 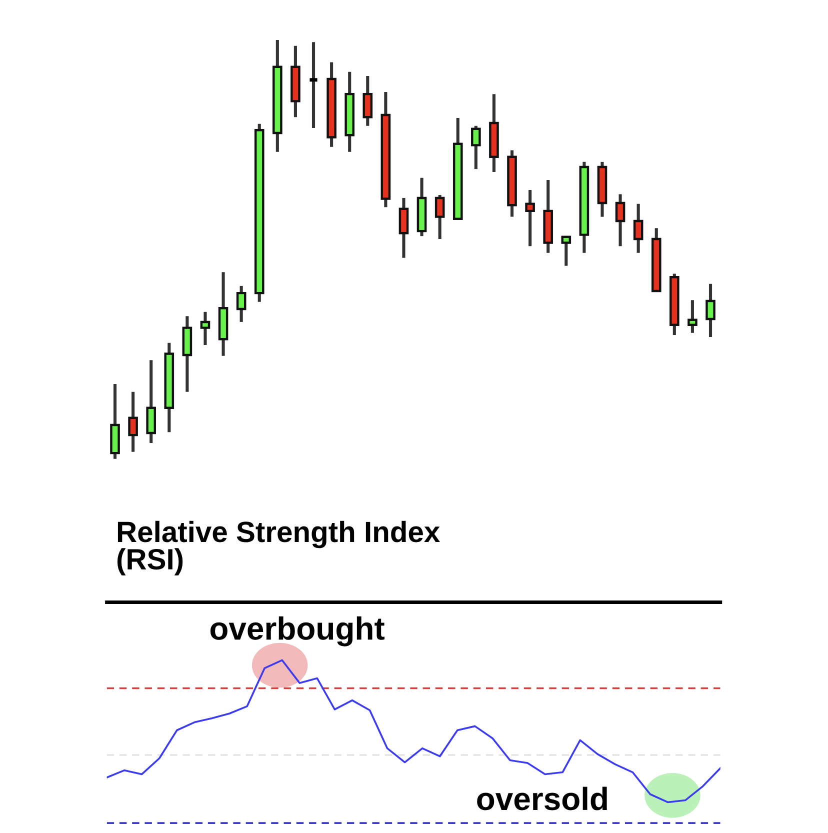 I want to click on annotation: oversold, so click(x=542, y=798).